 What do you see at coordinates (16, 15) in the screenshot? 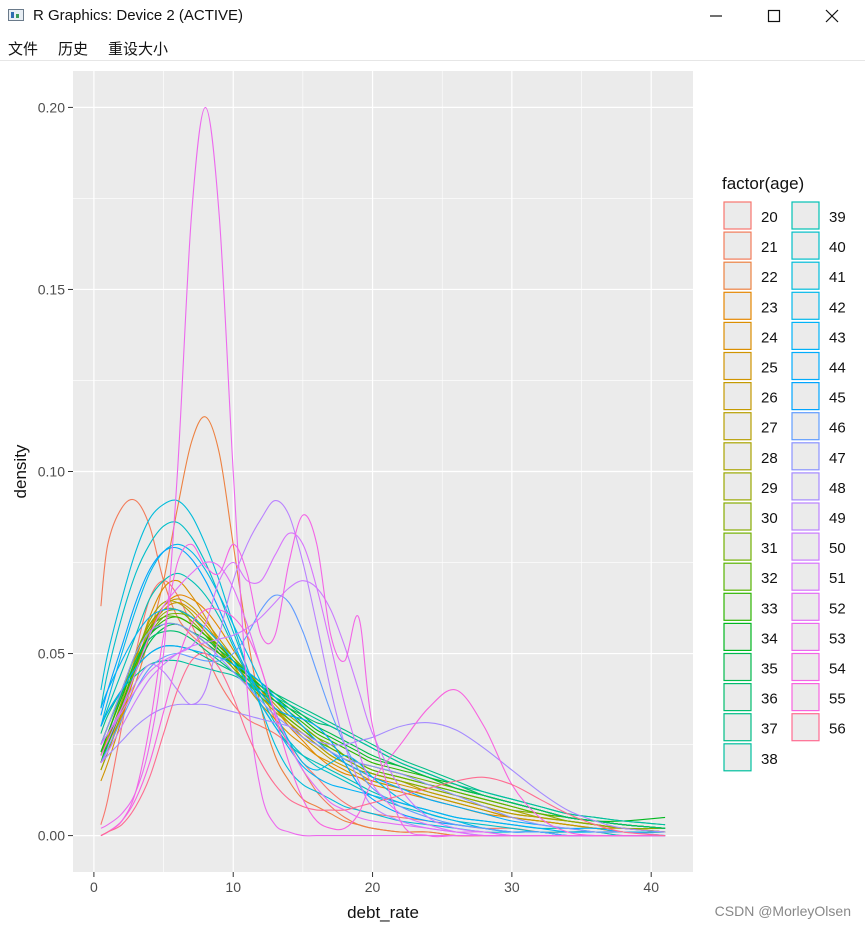
I see `r-graphics-app-icon` at bounding box center [16, 15].